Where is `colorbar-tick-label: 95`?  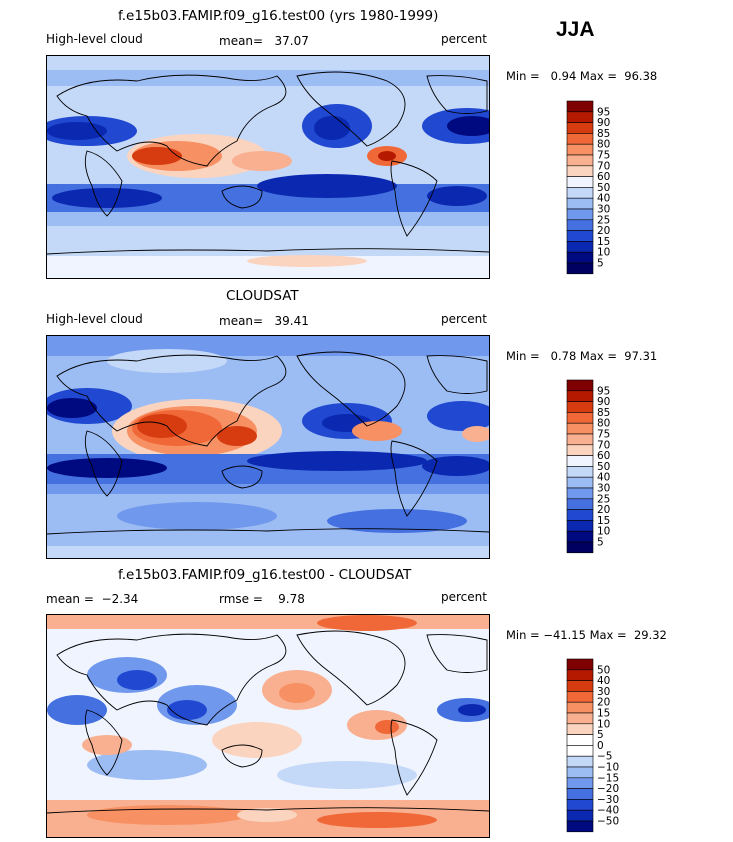 colorbar-tick-label: 95 is located at coordinates (603, 391).